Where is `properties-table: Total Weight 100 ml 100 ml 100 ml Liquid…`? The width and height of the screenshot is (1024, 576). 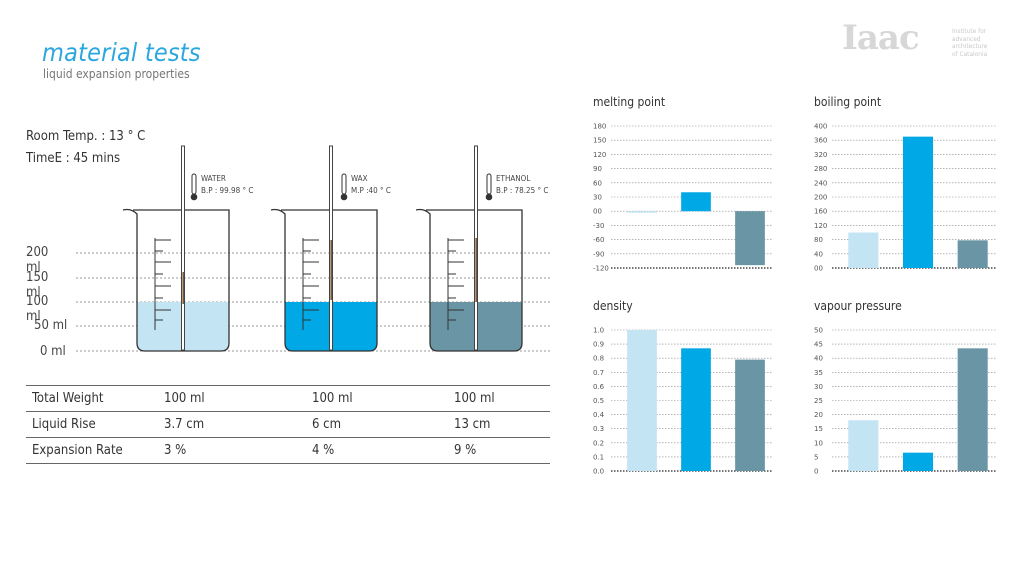 properties-table: Total Weight 100 ml 100 ml 100 ml Liquid… is located at coordinates (288, 424).